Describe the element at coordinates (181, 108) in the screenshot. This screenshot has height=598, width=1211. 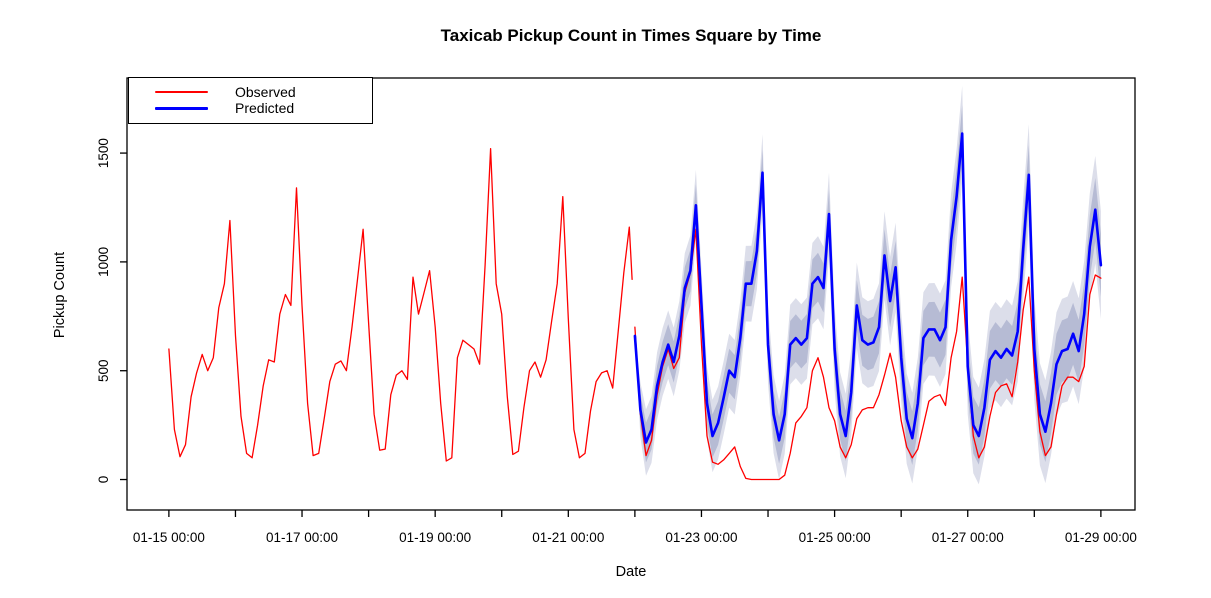
I see `predicted-line-swatch` at that location.